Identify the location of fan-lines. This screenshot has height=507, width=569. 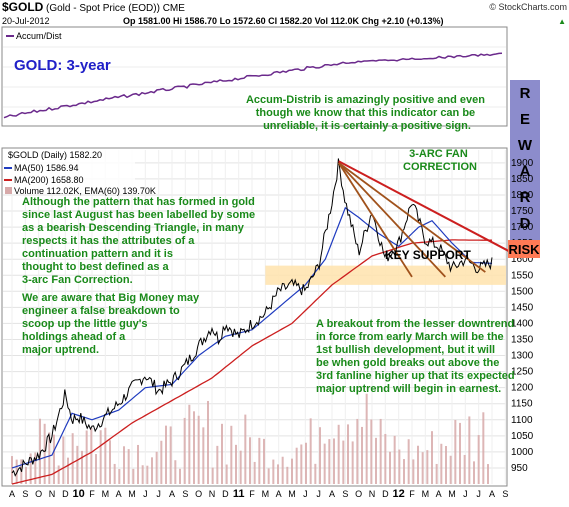
(411, 220).